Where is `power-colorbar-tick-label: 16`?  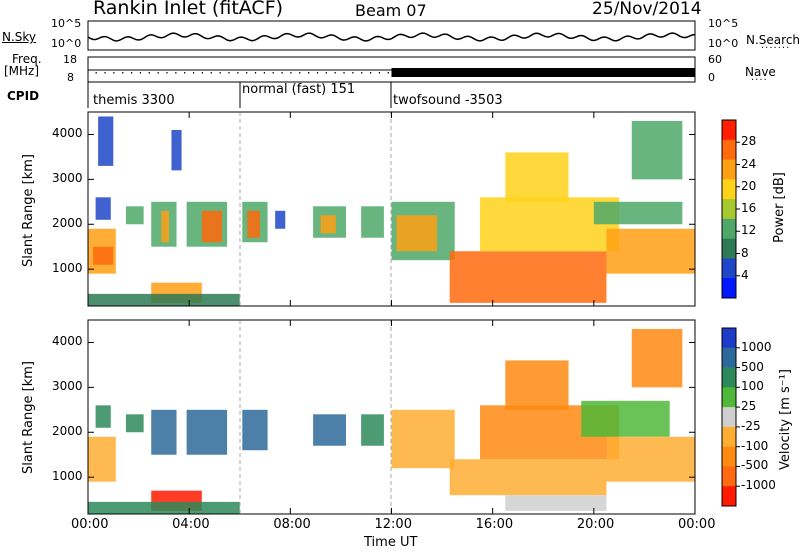 power-colorbar-tick-label: 16 is located at coordinates (749, 208).